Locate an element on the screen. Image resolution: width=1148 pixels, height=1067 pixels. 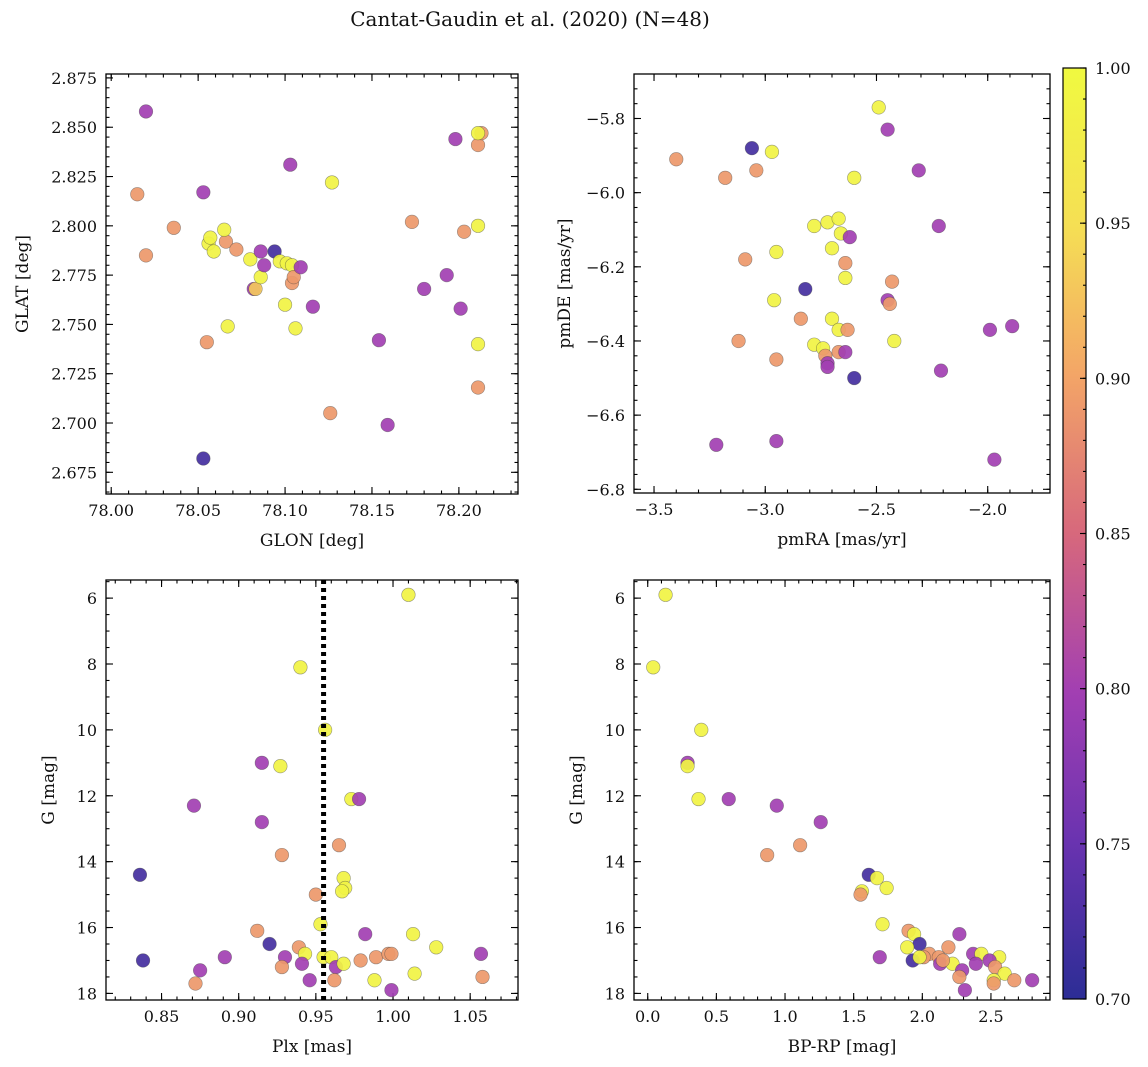
colorbar-tick-label: 1.00 is located at coordinates (1113, 68).